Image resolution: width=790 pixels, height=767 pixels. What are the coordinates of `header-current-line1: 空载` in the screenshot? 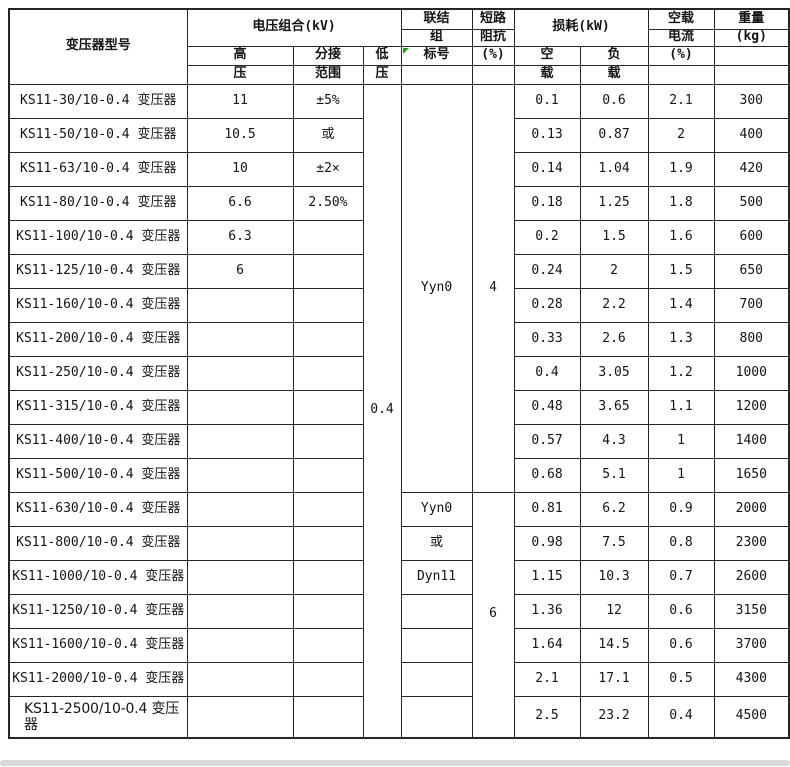 It's located at (681, 19).